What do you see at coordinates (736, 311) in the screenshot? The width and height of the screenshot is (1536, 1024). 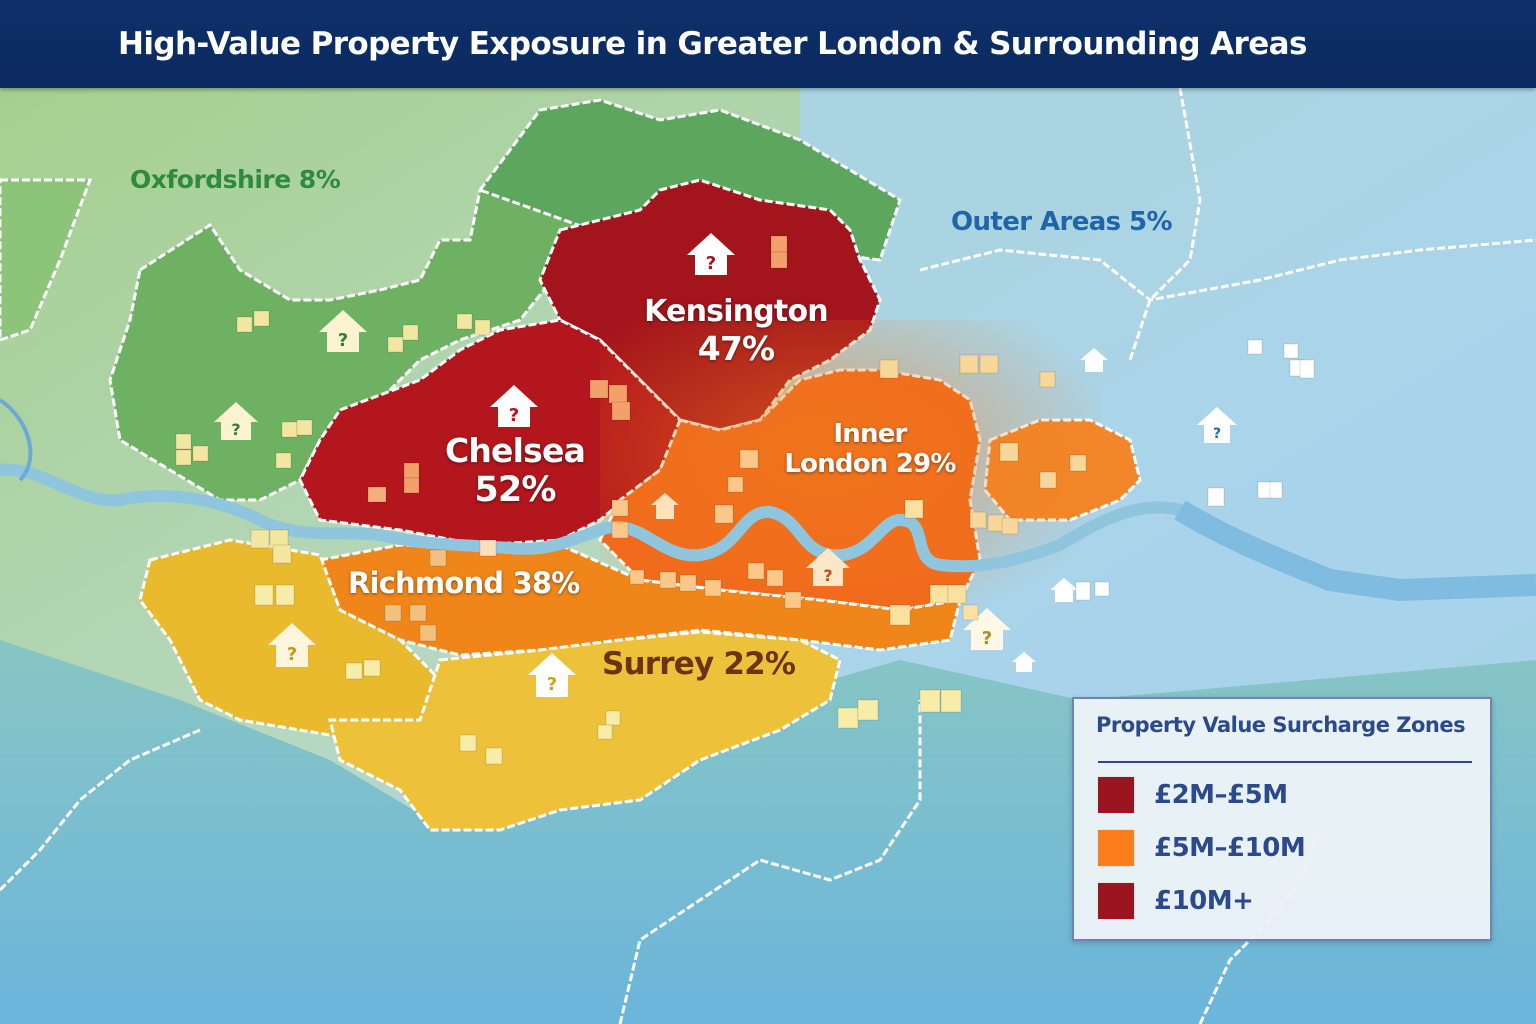 I see `region-name: Kensington` at bounding box center [736, 311].